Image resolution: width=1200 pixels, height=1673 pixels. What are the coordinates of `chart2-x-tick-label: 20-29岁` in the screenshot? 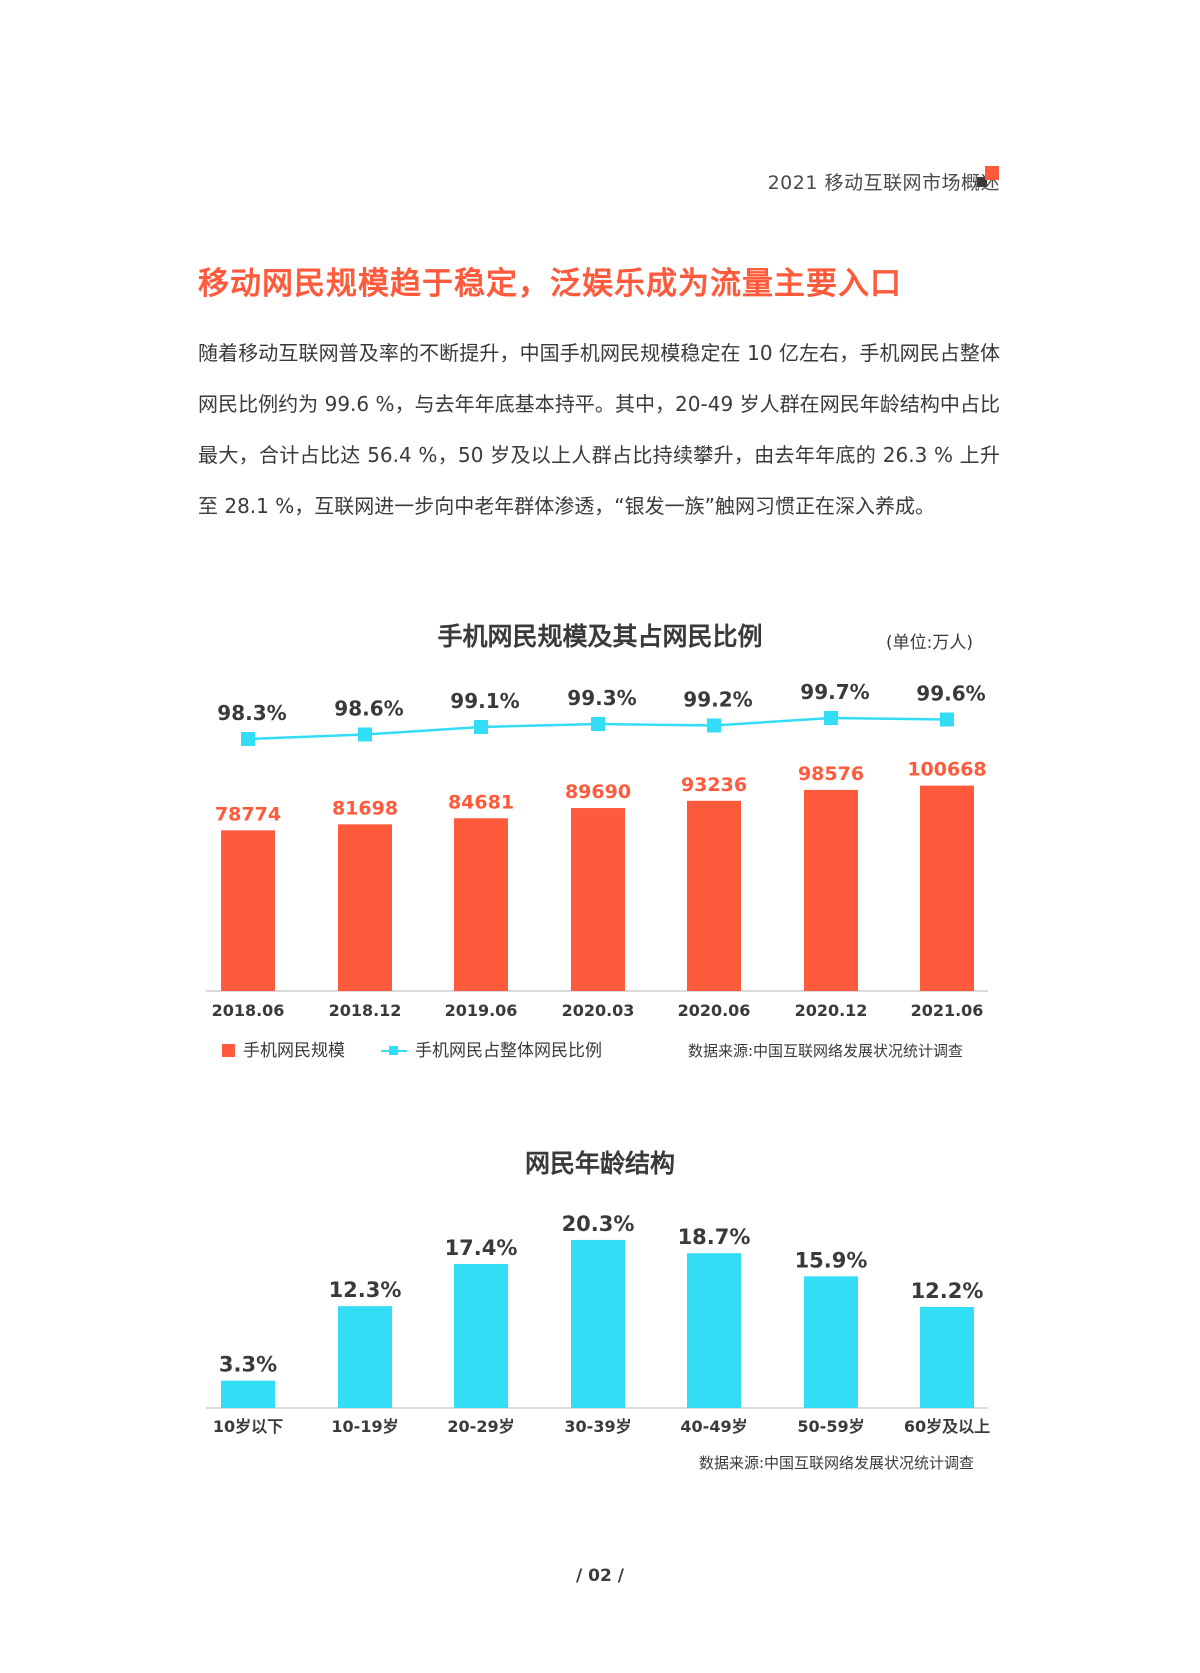 It's located at (480, 1426).